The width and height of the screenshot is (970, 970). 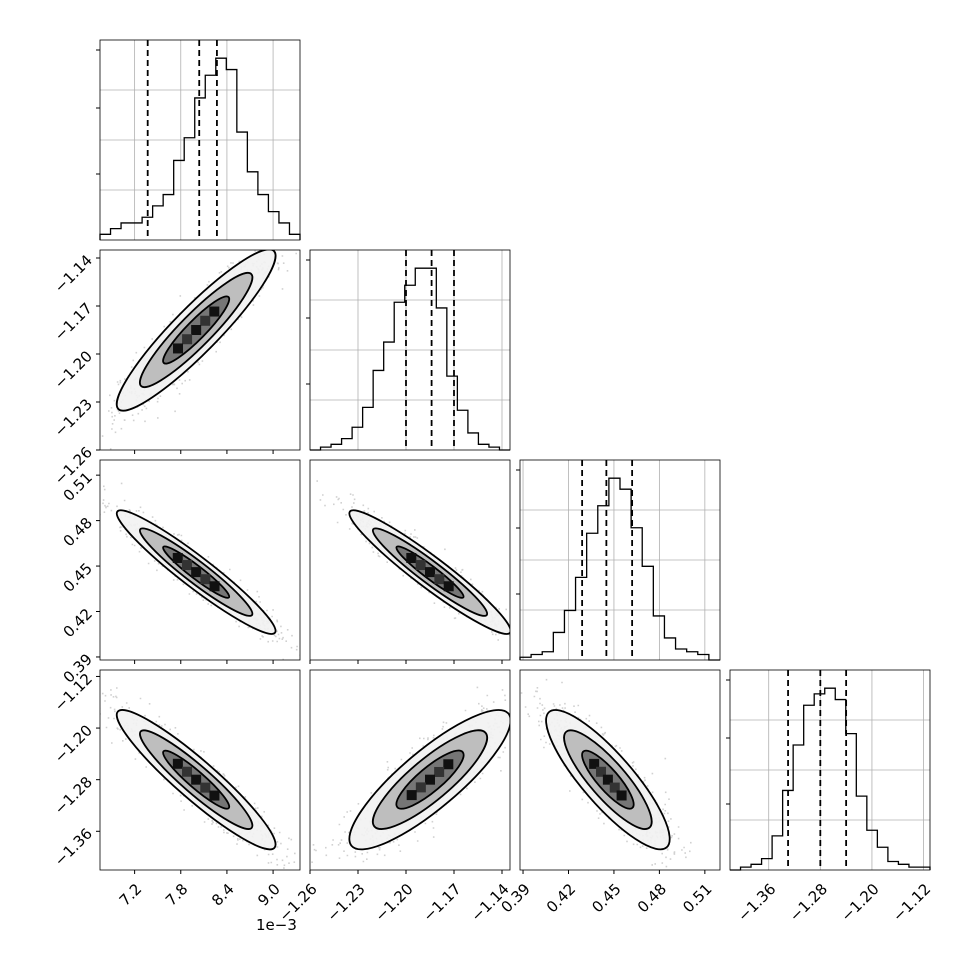 What do you see at coordinates (131, 895) in the screenshot?
I see `x-tick-label: 7.2` at bounding box center [131, 895].